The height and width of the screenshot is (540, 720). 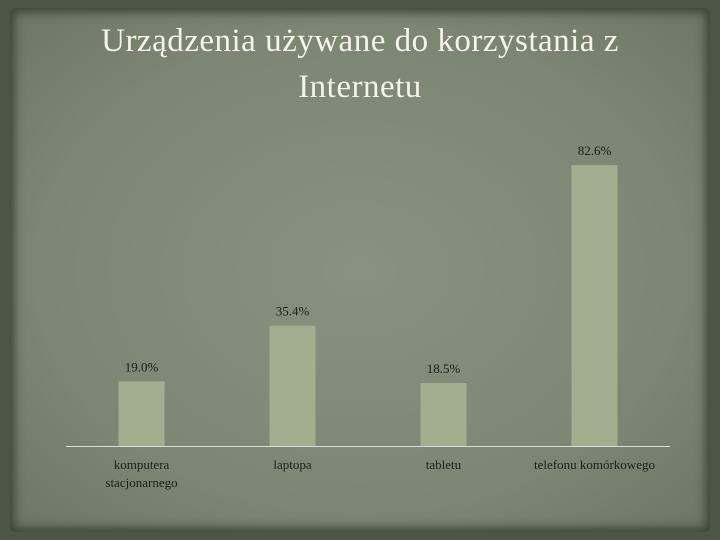 What do you see at coordinates (594, 464) in the screenshot?
I see `x-tick-label: telefonu komórkowego` at bounding box center [594, 464].